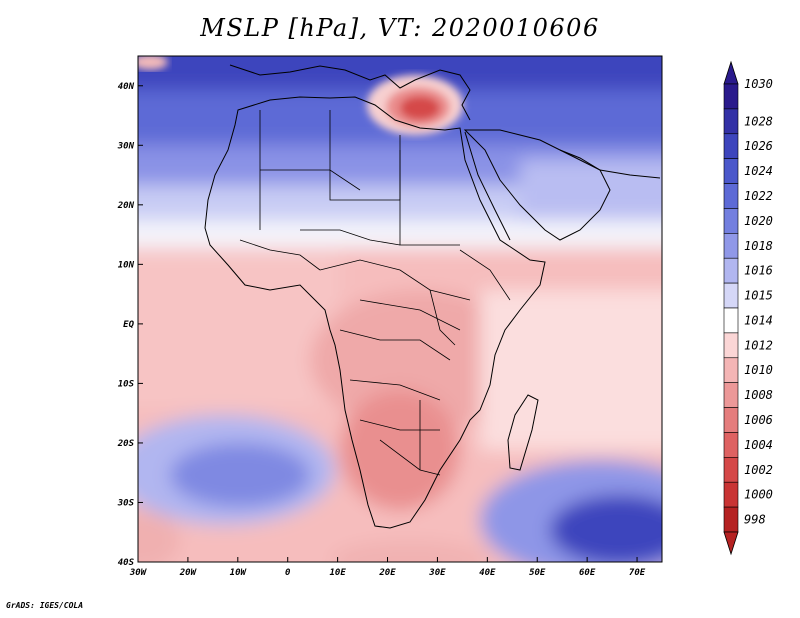 The height and width of the screenshot is (618, 800). I want to click on lon-tick-label: 10W, so click(239, 573).